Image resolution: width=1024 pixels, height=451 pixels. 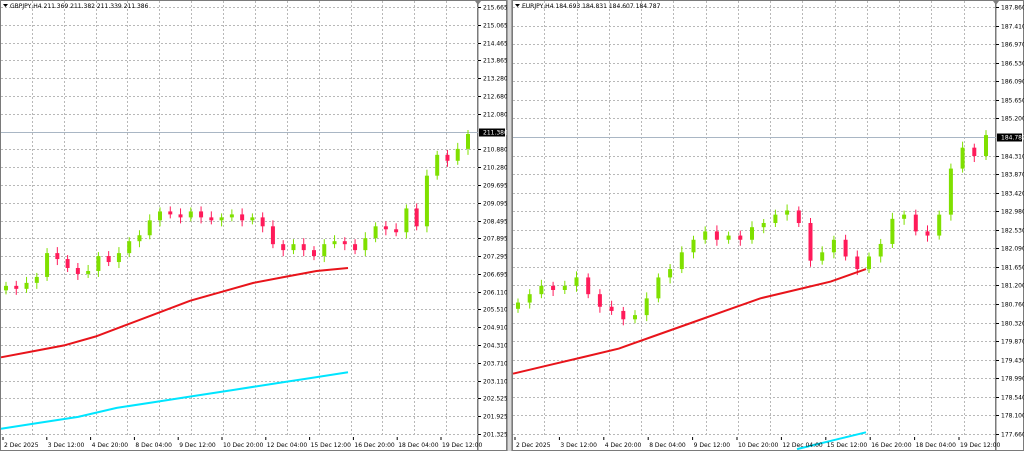 What do you see at coordinates (495, 293) in the screenshot?
I see `price-tick-label: 206.110` at bounding box center [495, 293].